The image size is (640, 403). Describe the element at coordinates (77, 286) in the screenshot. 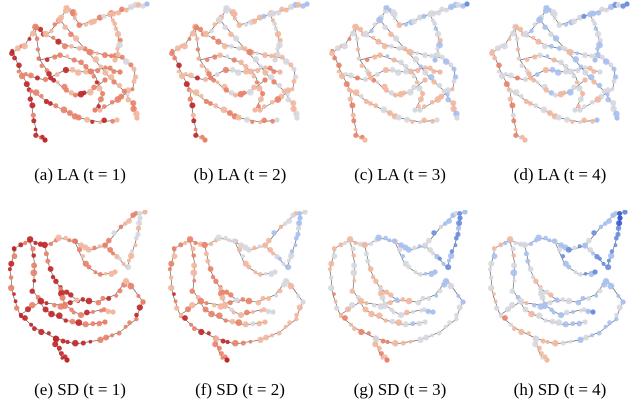

I see `graph-plot-sd-t1` at that location.